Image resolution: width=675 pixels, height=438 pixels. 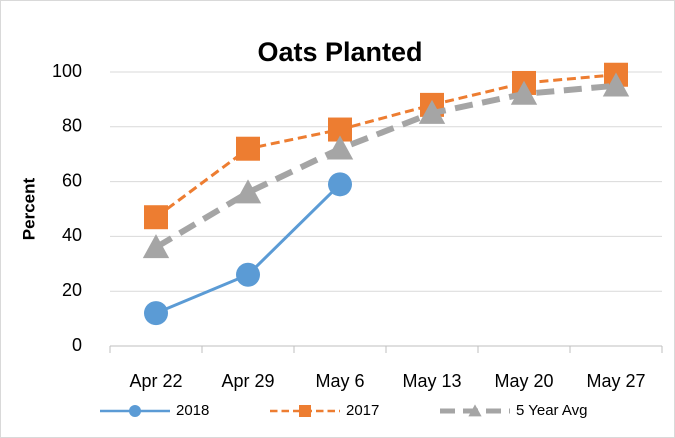 I want to click on y-axis-label: Percent, so click(x=28, y=208).